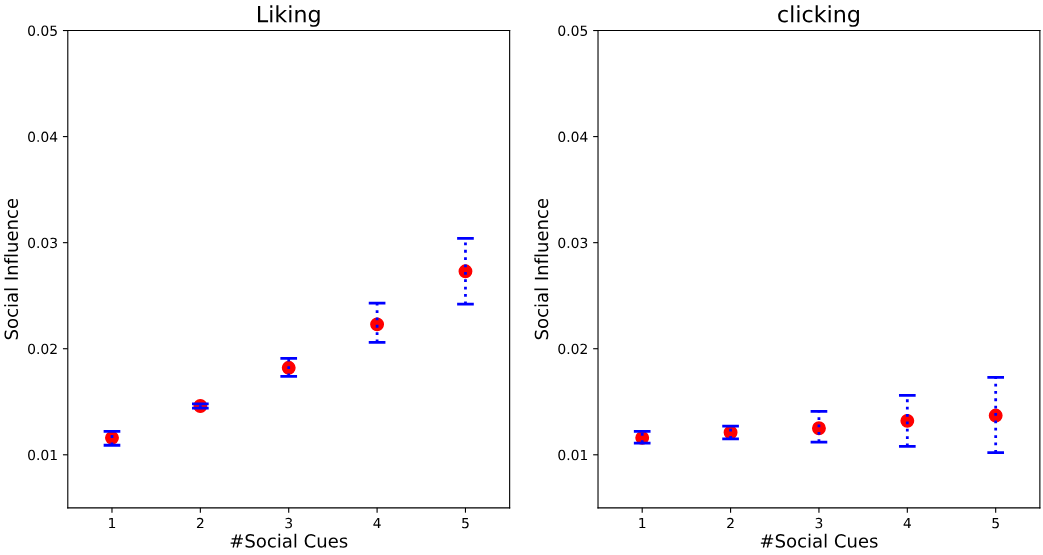 The width and height of the screenshot is (1043, 555). Describe the element at coordinates (818, 16) in the screenshot. I see `chart-title: clicking` at that location.